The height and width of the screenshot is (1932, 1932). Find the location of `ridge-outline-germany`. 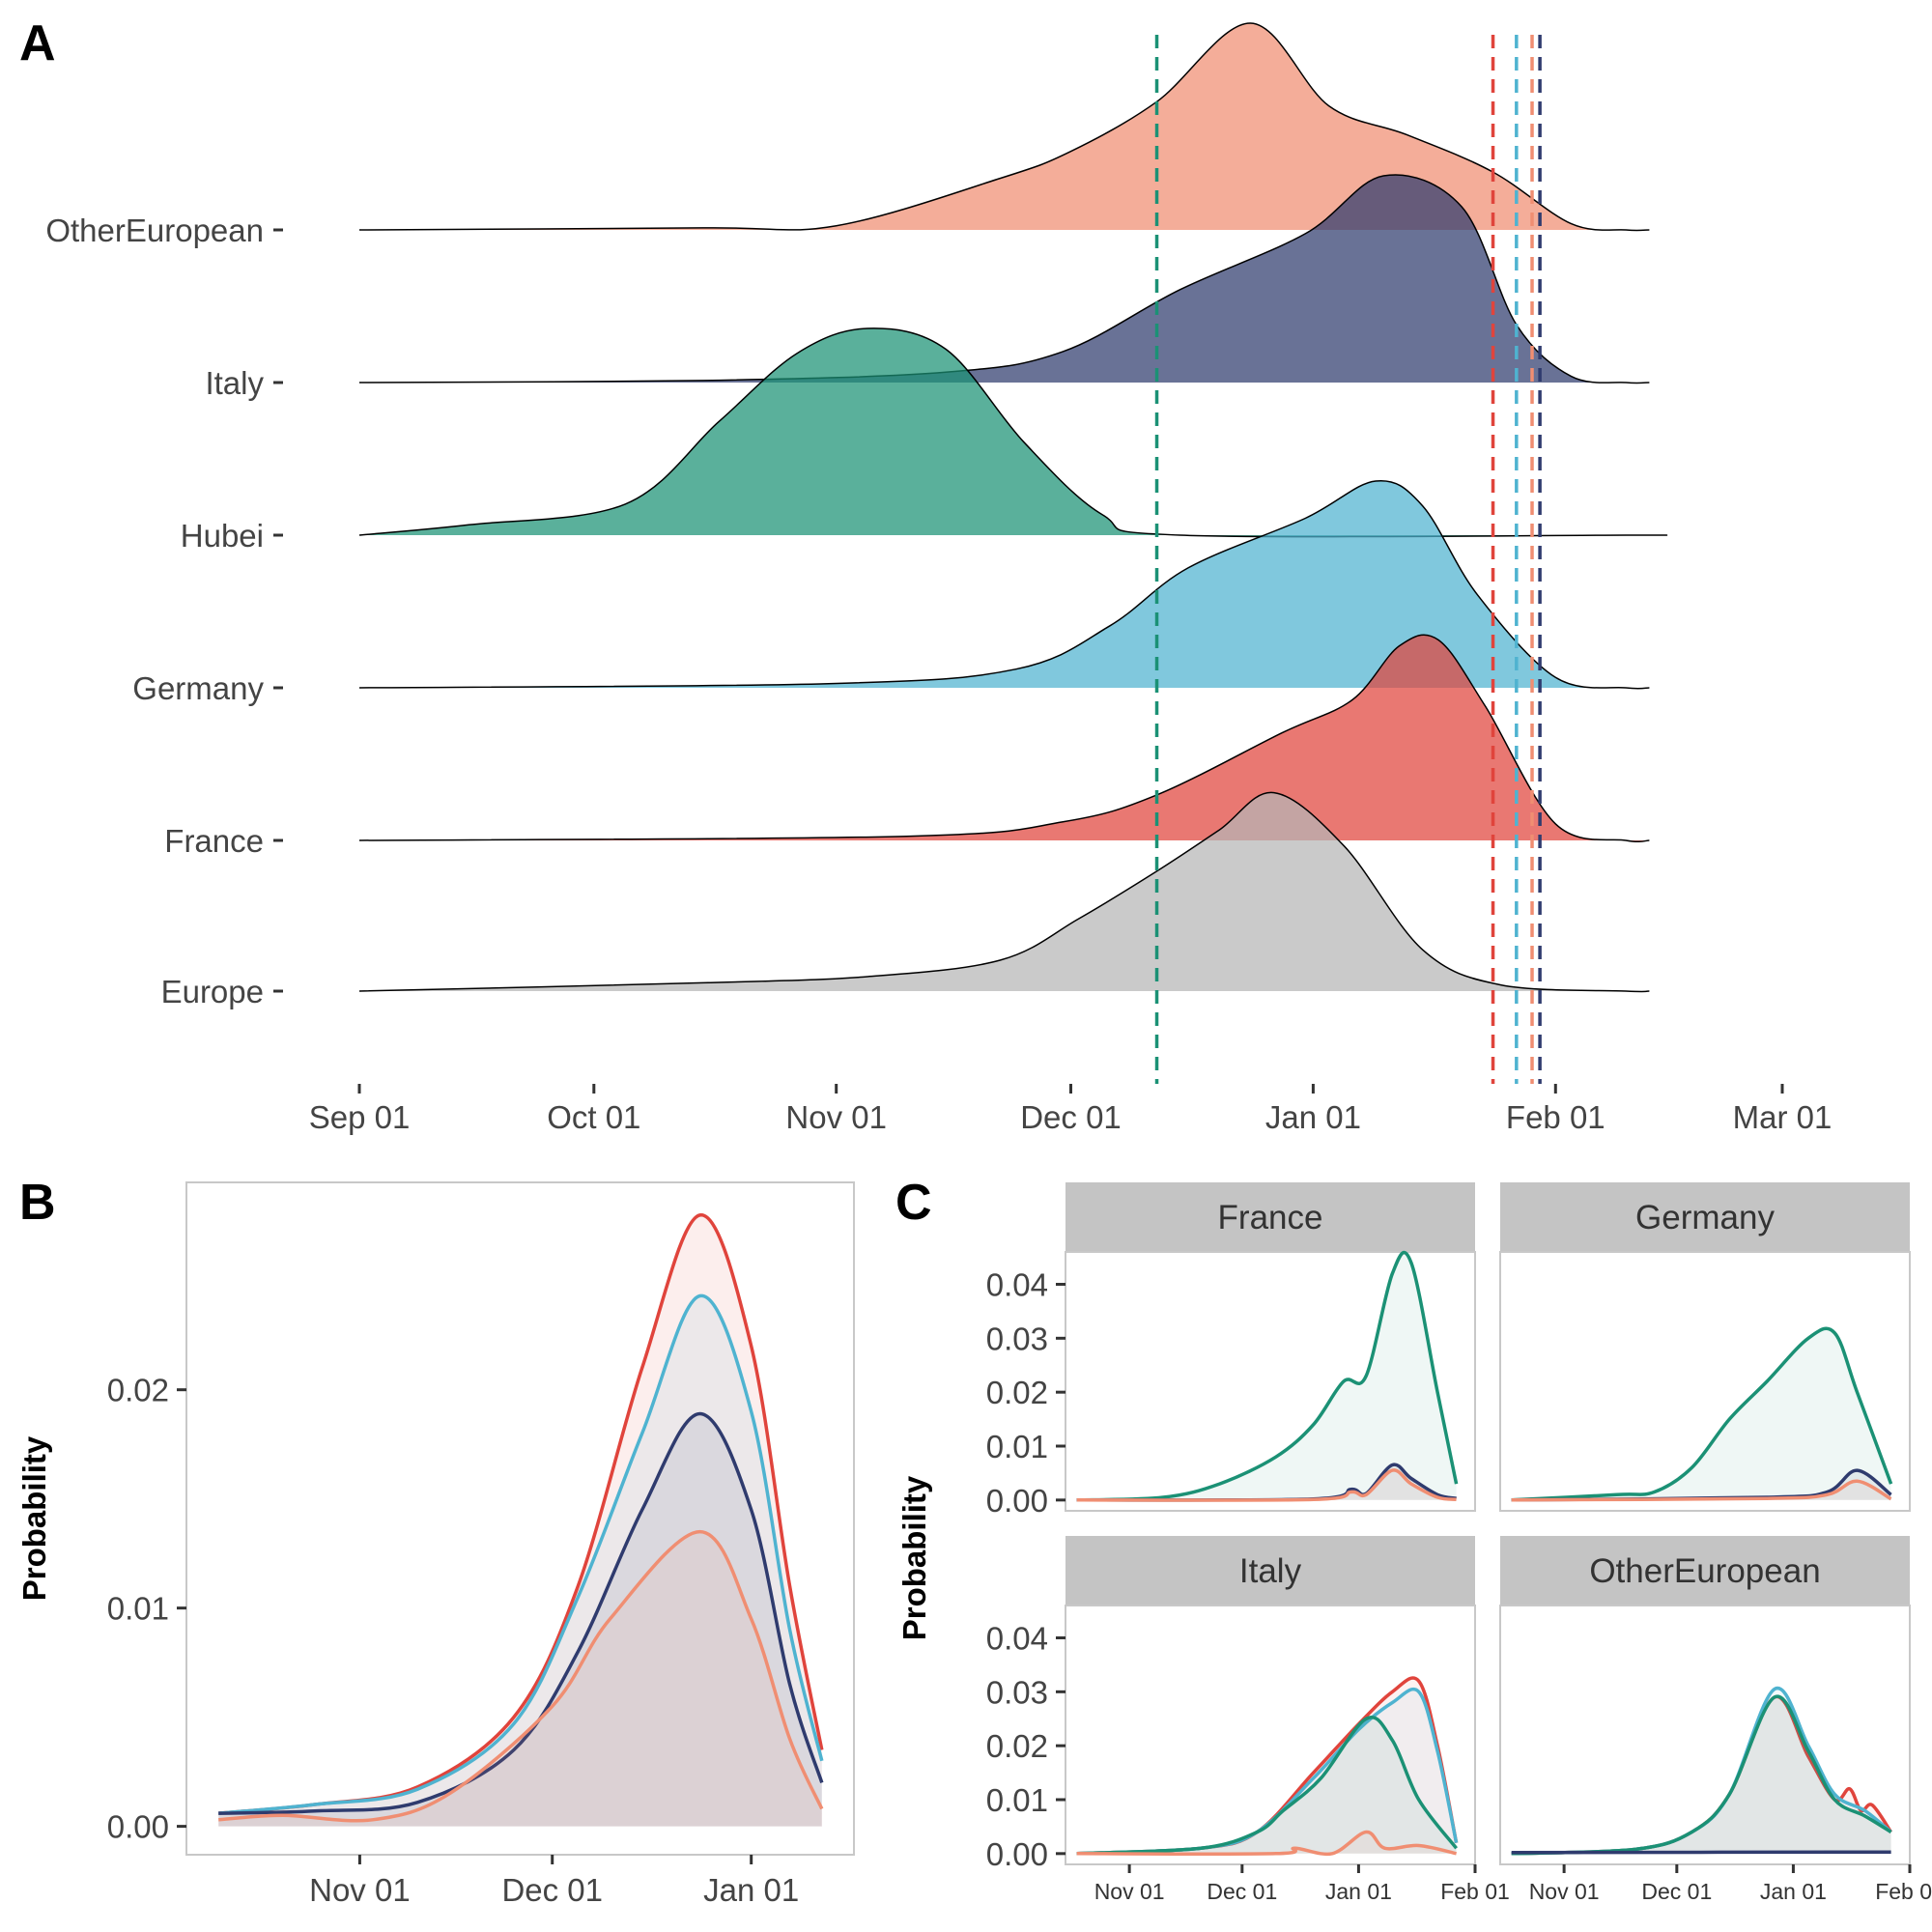

ridge-outline-germany is located at coordinates (1004, 584).